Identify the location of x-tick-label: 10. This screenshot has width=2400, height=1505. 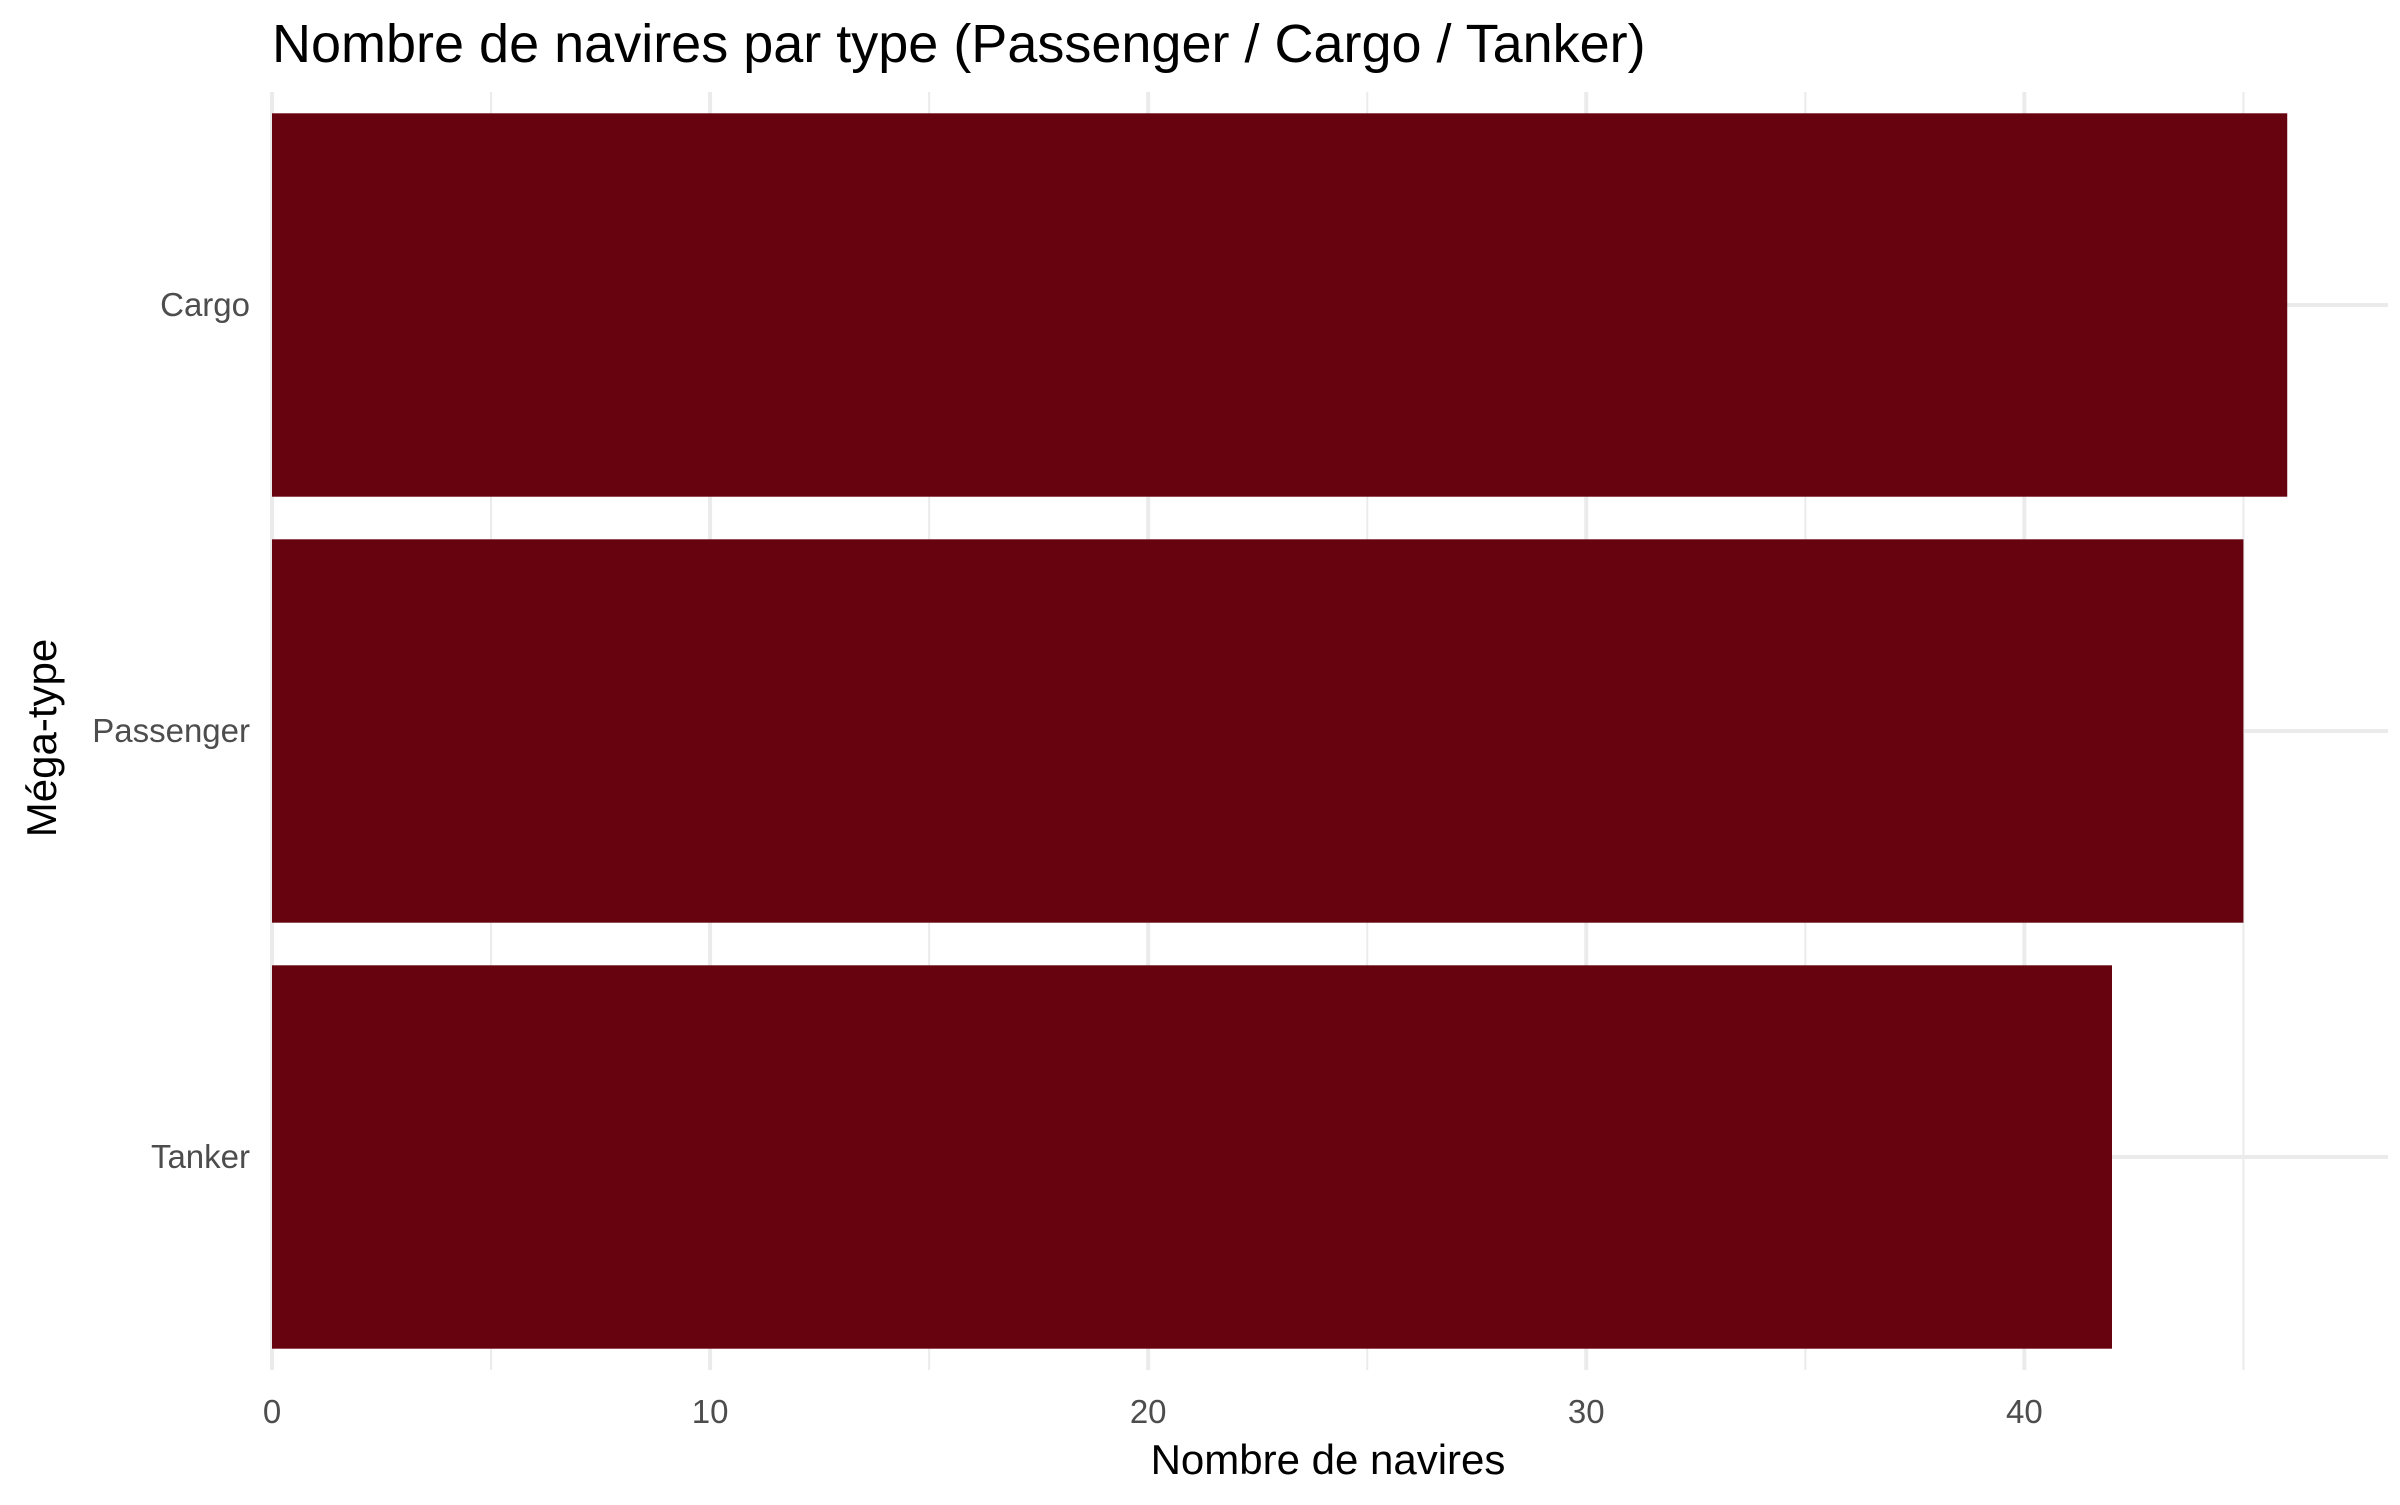
(710, 1411).